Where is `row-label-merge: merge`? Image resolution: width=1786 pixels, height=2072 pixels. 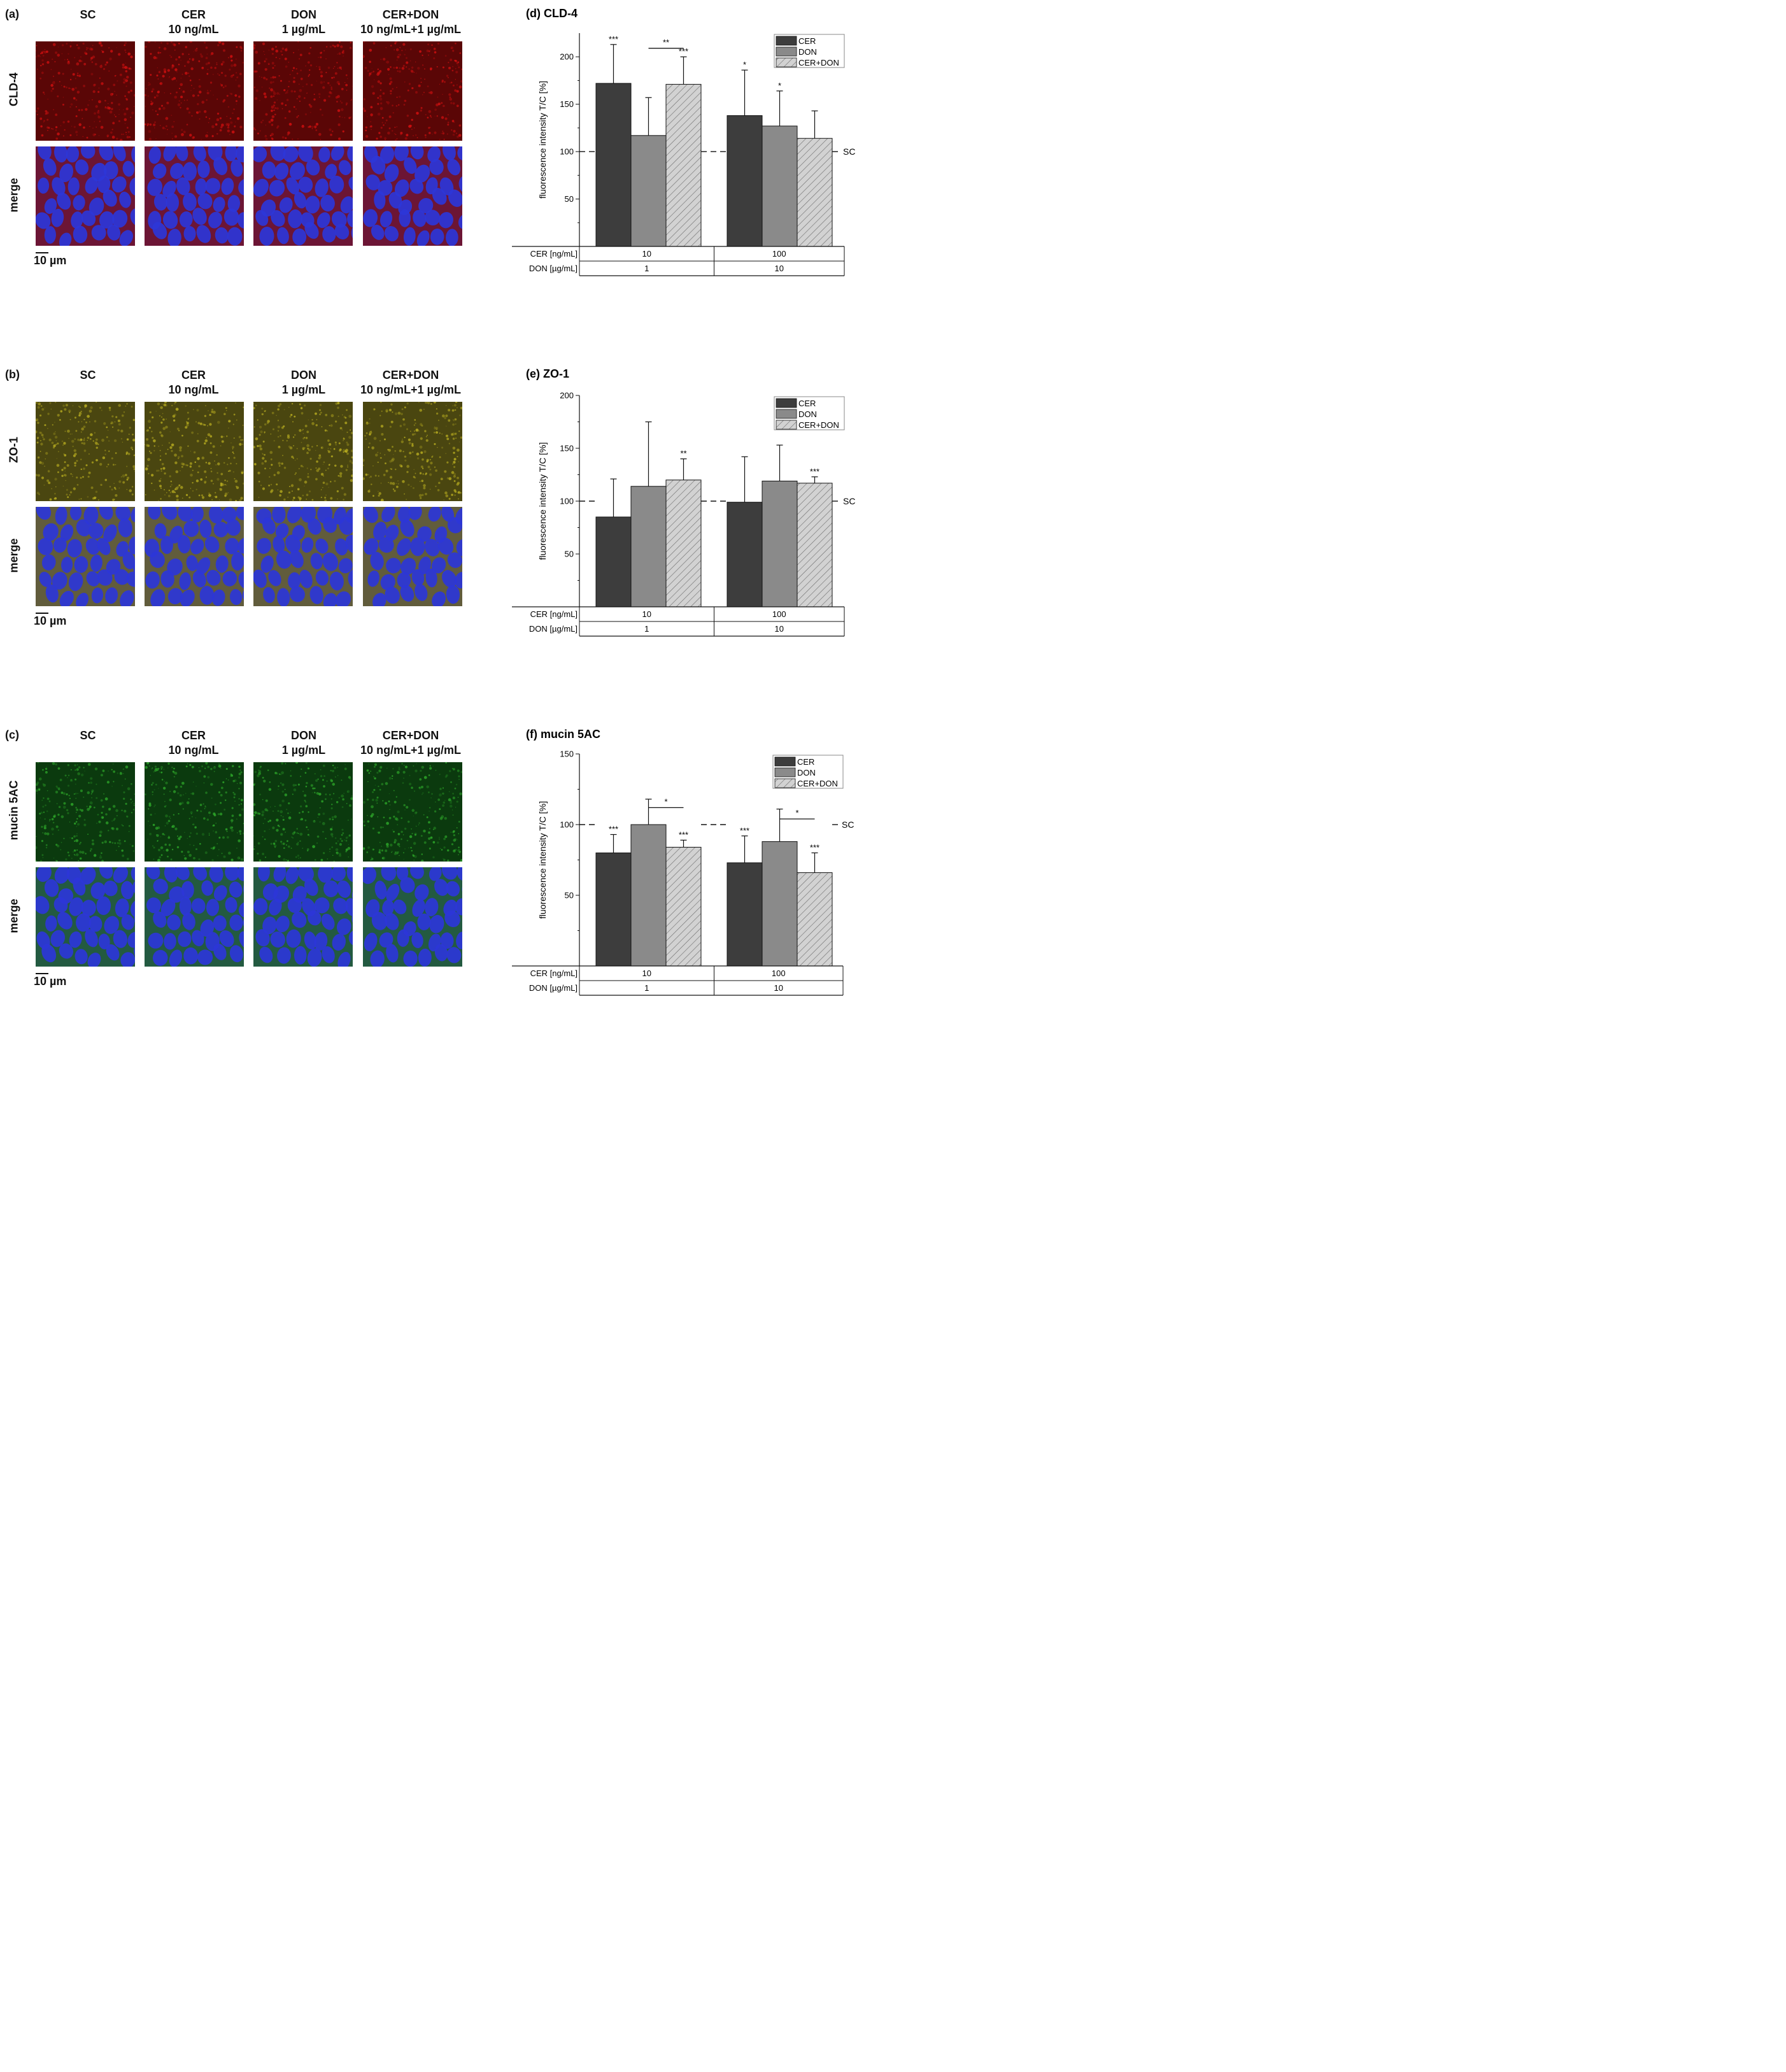 row-label-merge: merge is located at coordinates (13, 196).